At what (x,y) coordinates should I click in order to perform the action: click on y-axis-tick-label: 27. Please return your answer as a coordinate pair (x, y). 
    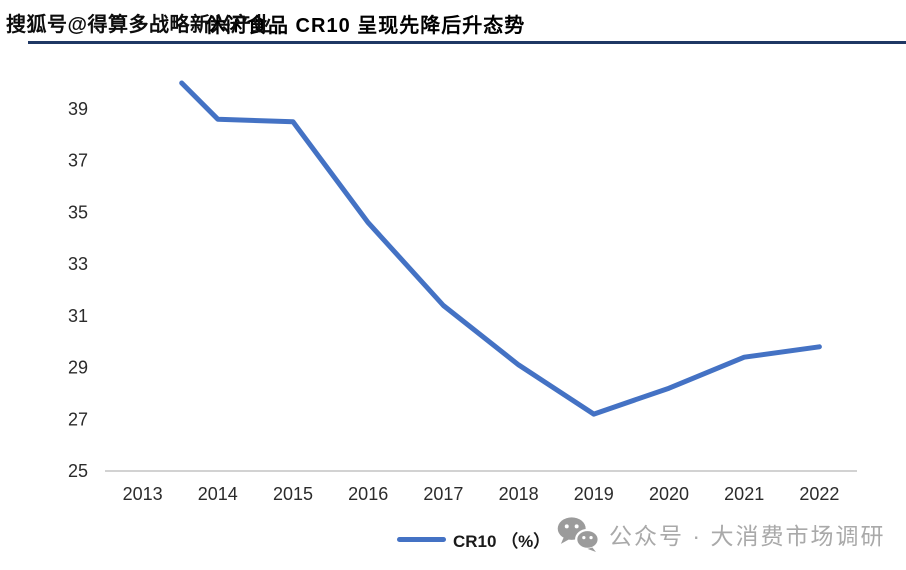
    Looking at the image, I should click on (78, 419).